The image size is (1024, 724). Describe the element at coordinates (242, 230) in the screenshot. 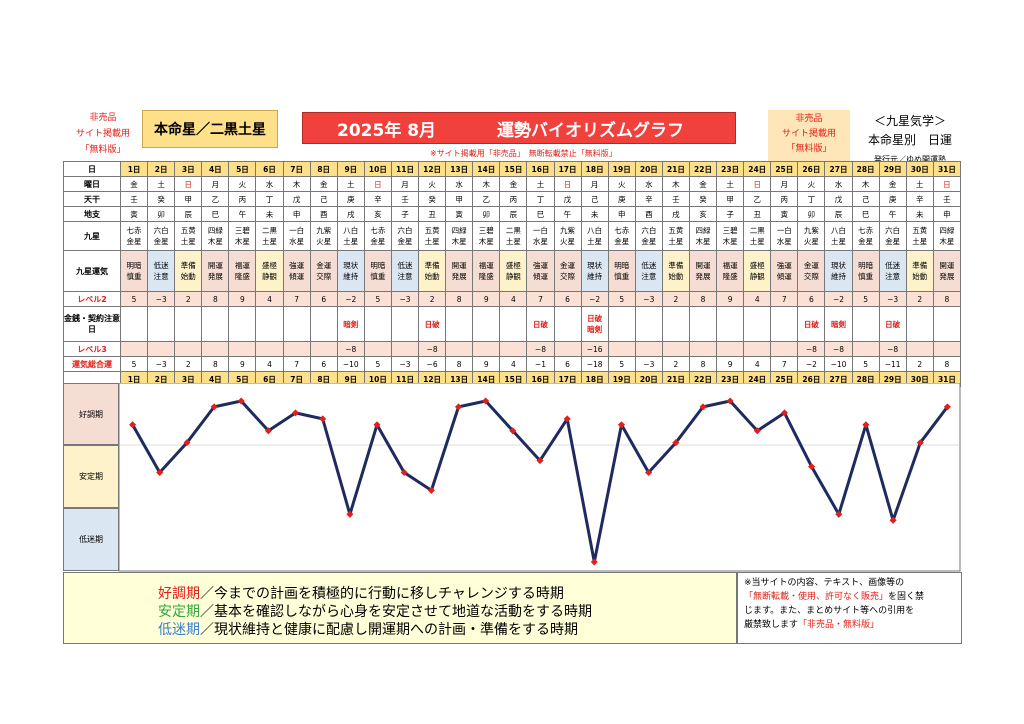

I see `cell-line: 三碧` at that location.